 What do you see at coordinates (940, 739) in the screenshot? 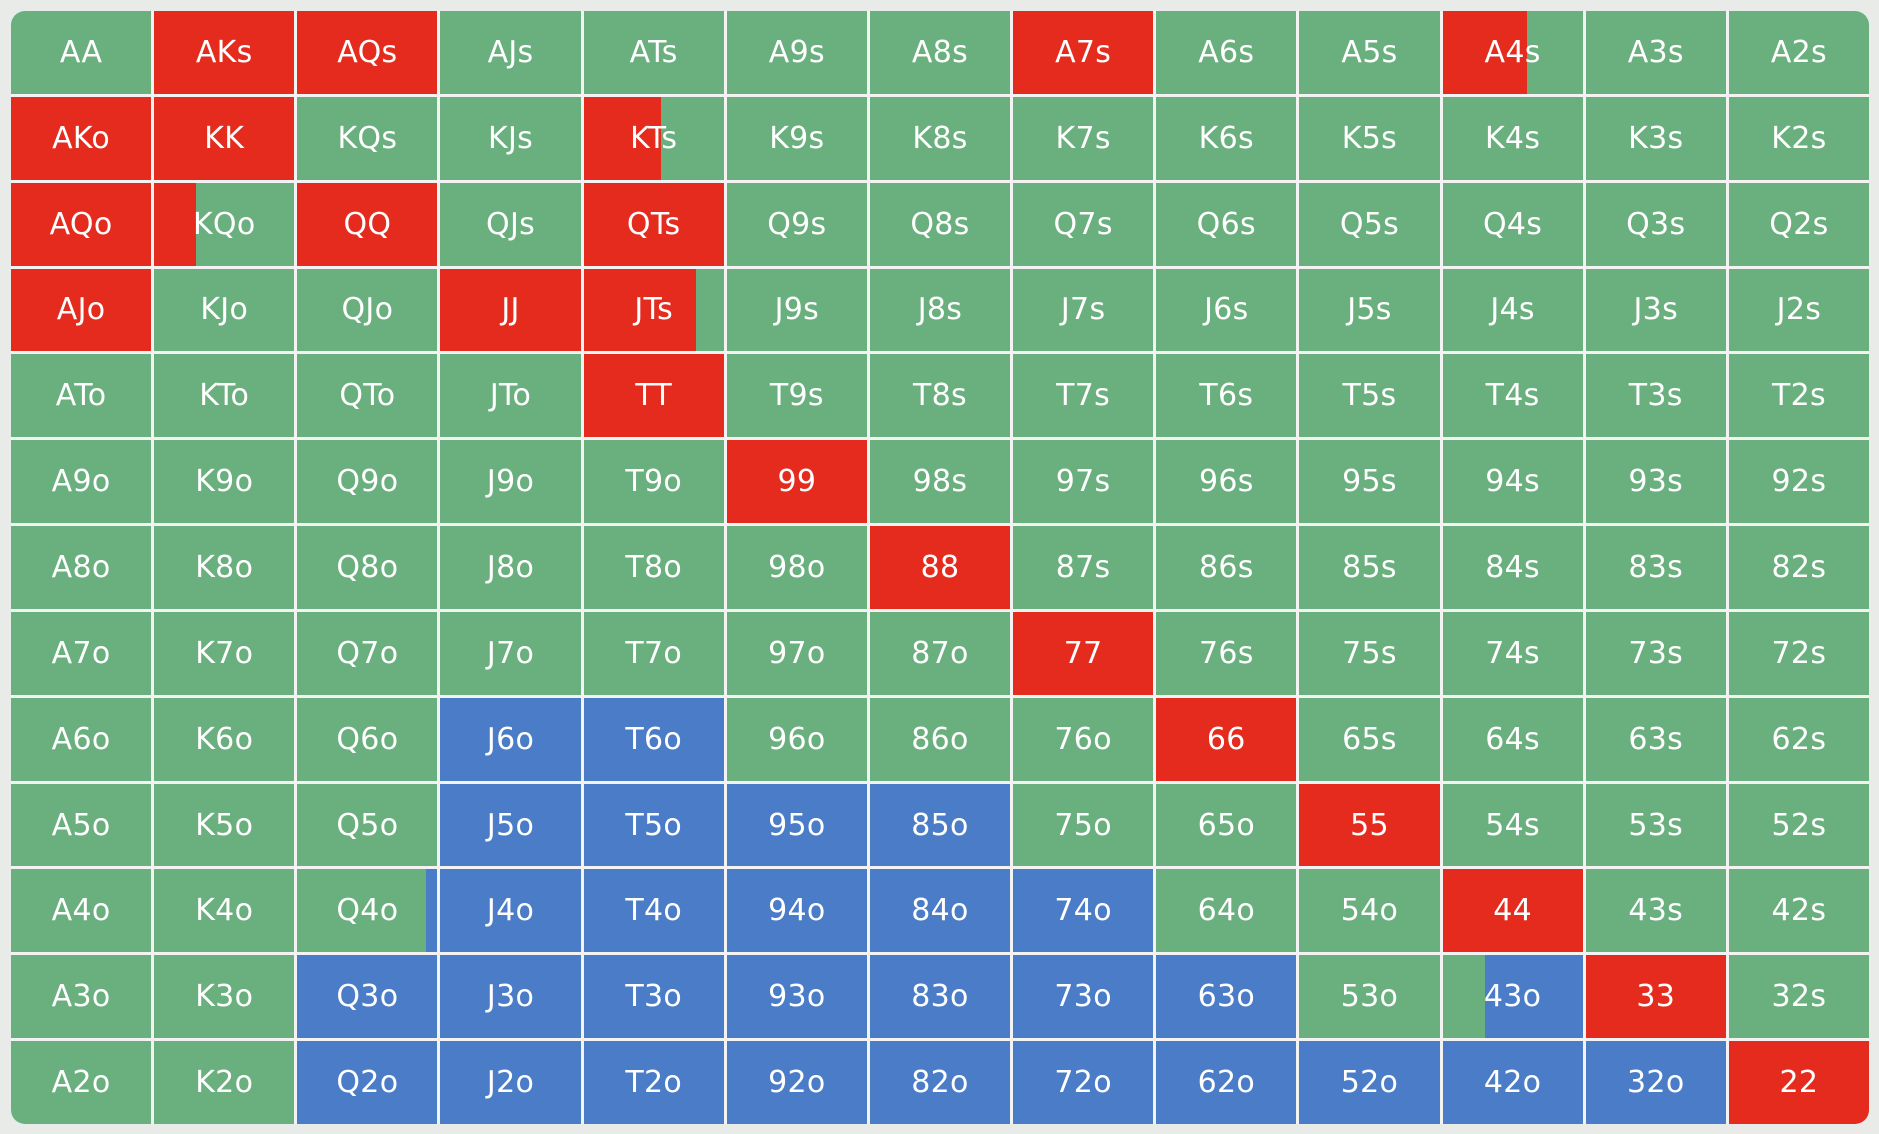
I see `hand-cell-86o: 86o` at bounding box center [940, 739].